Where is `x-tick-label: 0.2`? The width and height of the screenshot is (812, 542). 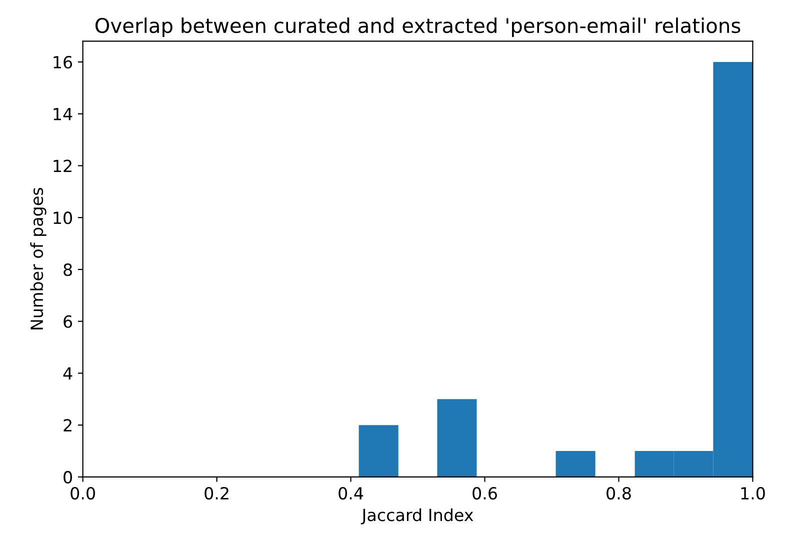 x-tick-label: 0.2 is located at coordinates (216, 493).